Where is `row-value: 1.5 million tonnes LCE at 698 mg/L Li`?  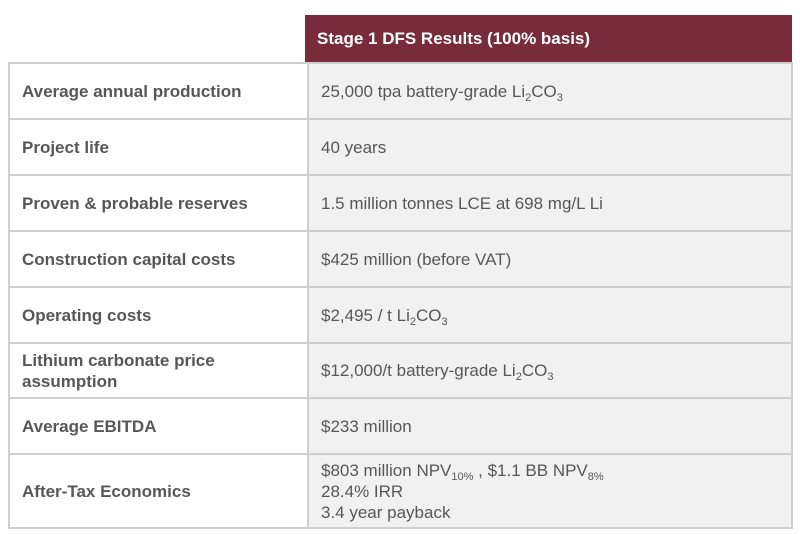
row-value: 1.5 million tonnes LCE at 698 mg/L Li is located at coordinates (550, 203).